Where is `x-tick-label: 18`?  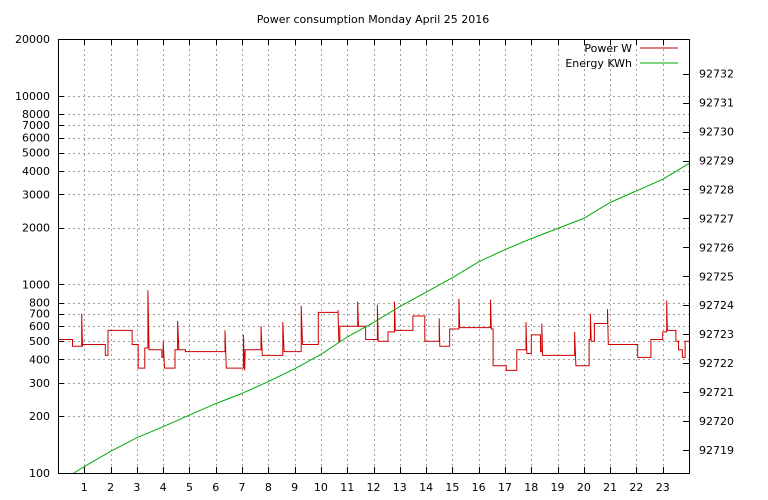
x-tick-label: 18 is located at coordinates (531, 487).